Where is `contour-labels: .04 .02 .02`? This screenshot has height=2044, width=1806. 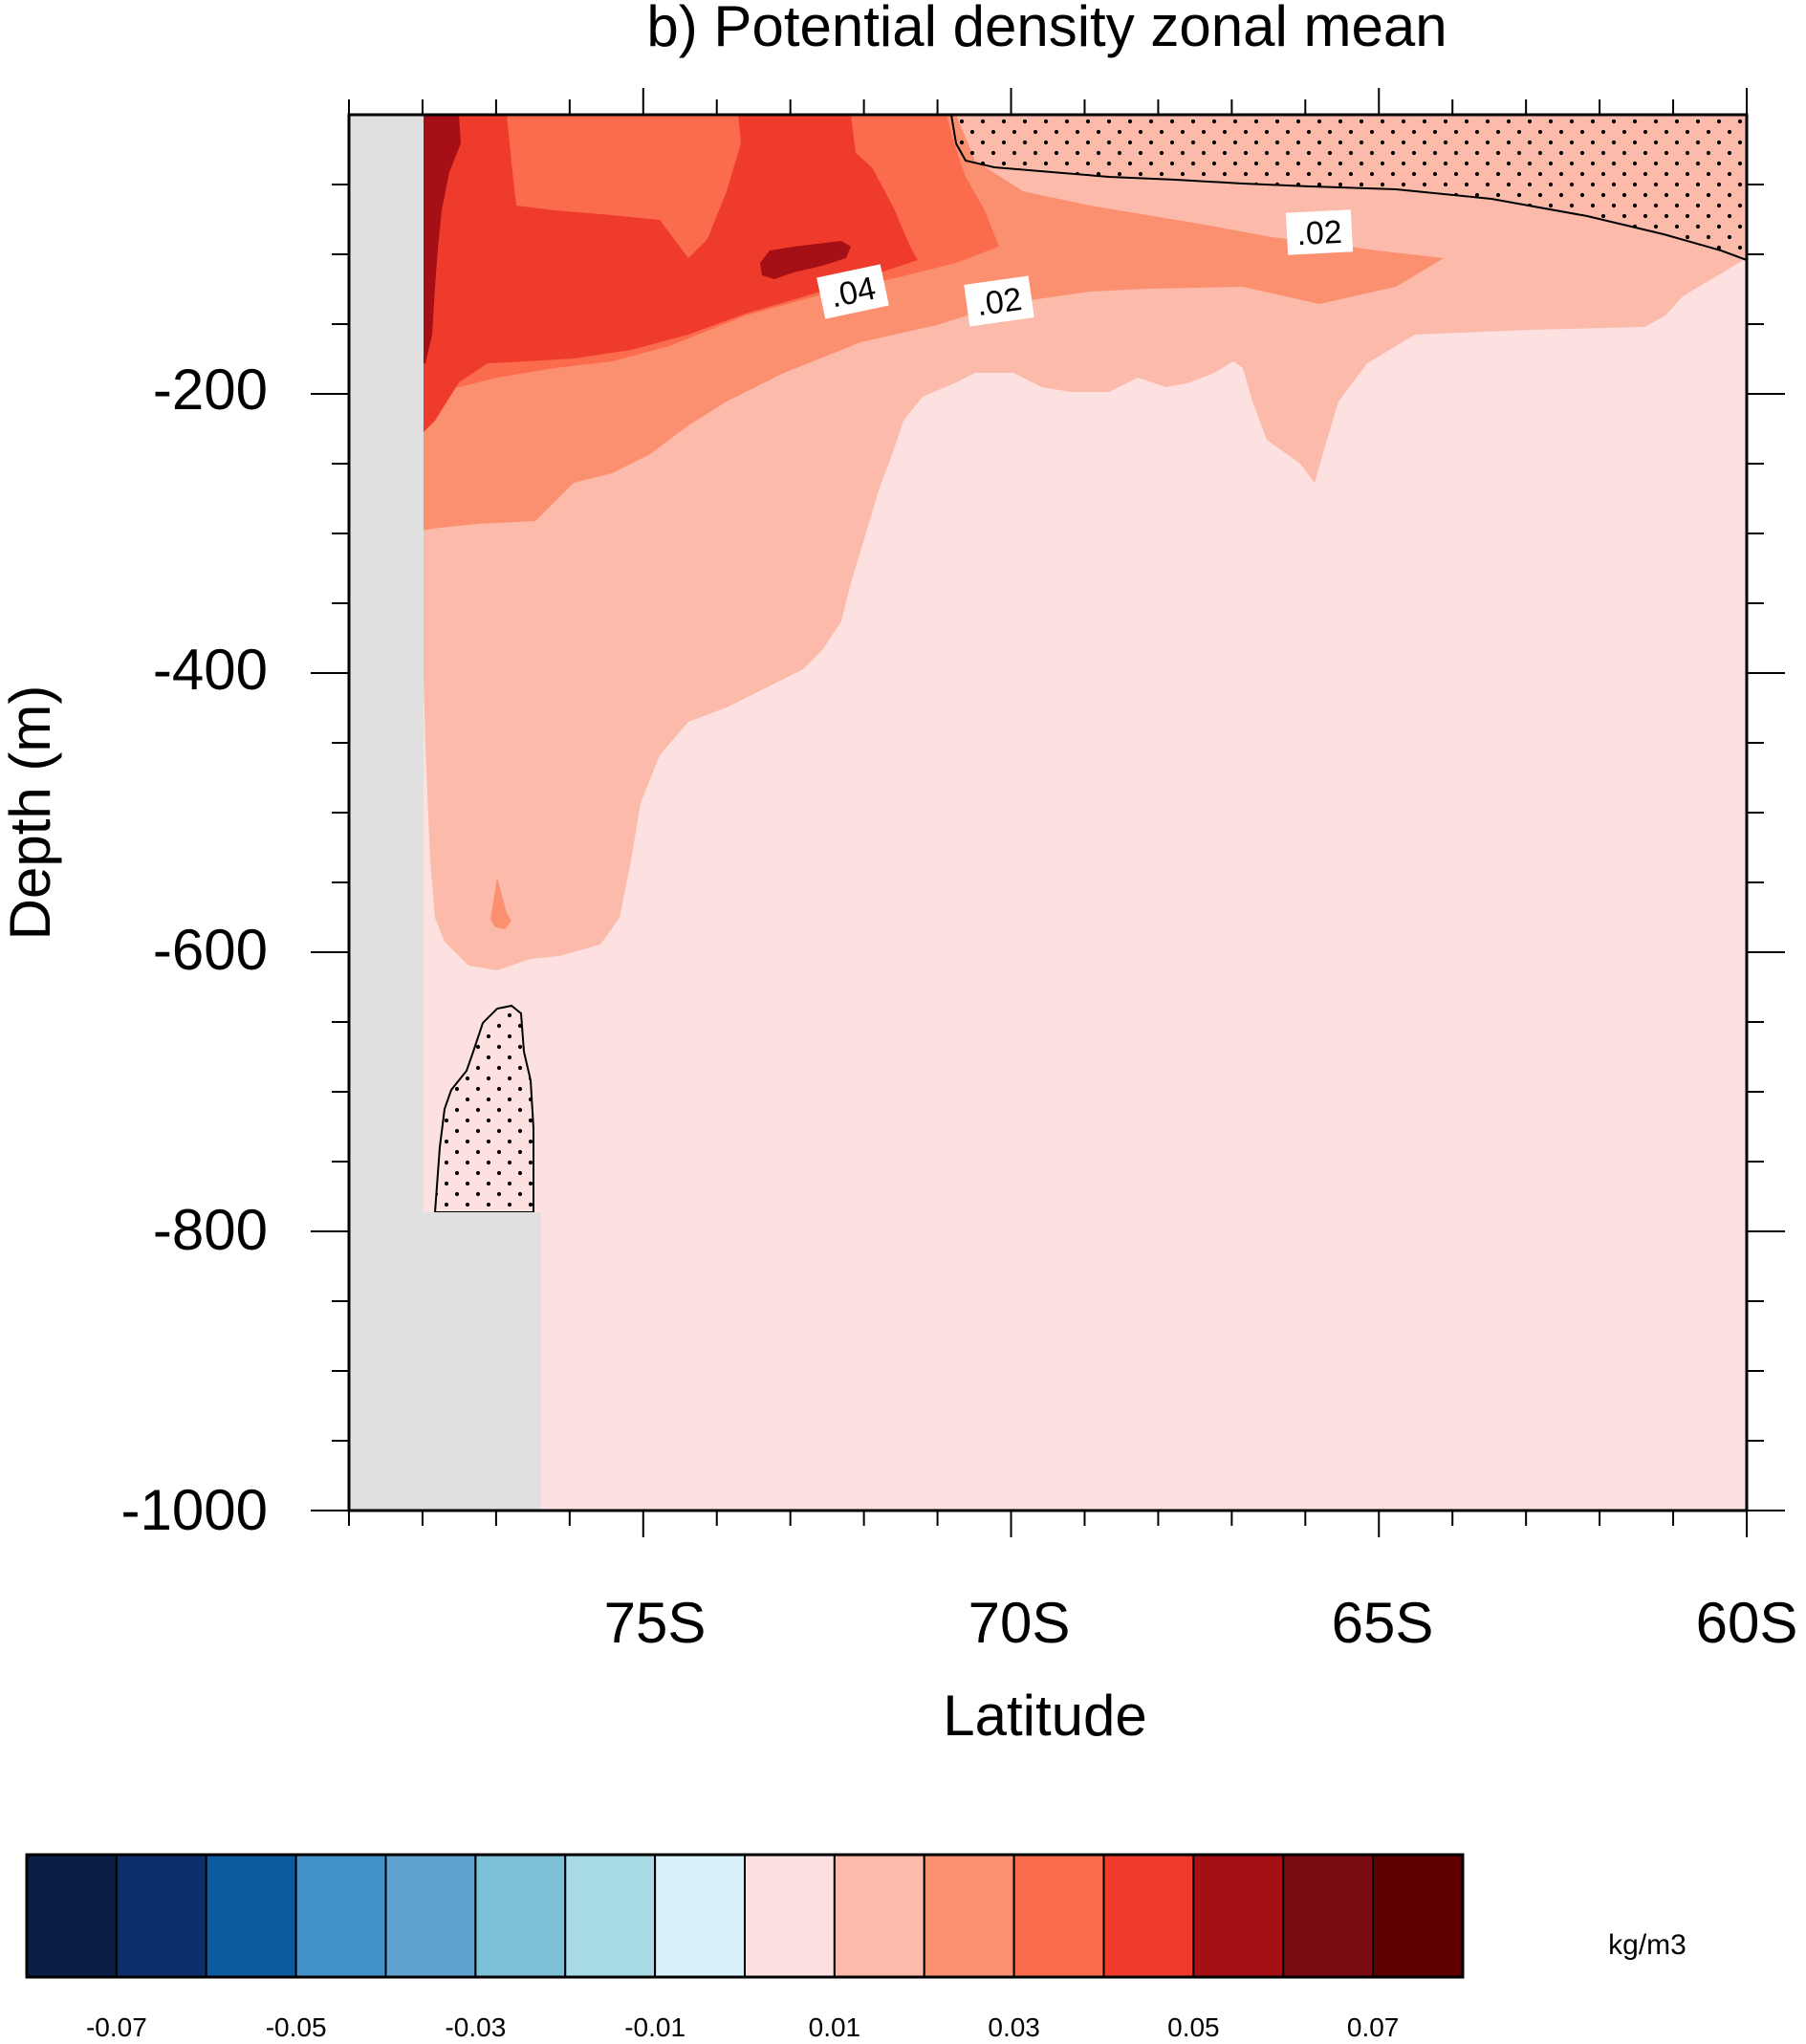 contour-labels: .04 .02 .02 is located at coordinates (1085, 268).